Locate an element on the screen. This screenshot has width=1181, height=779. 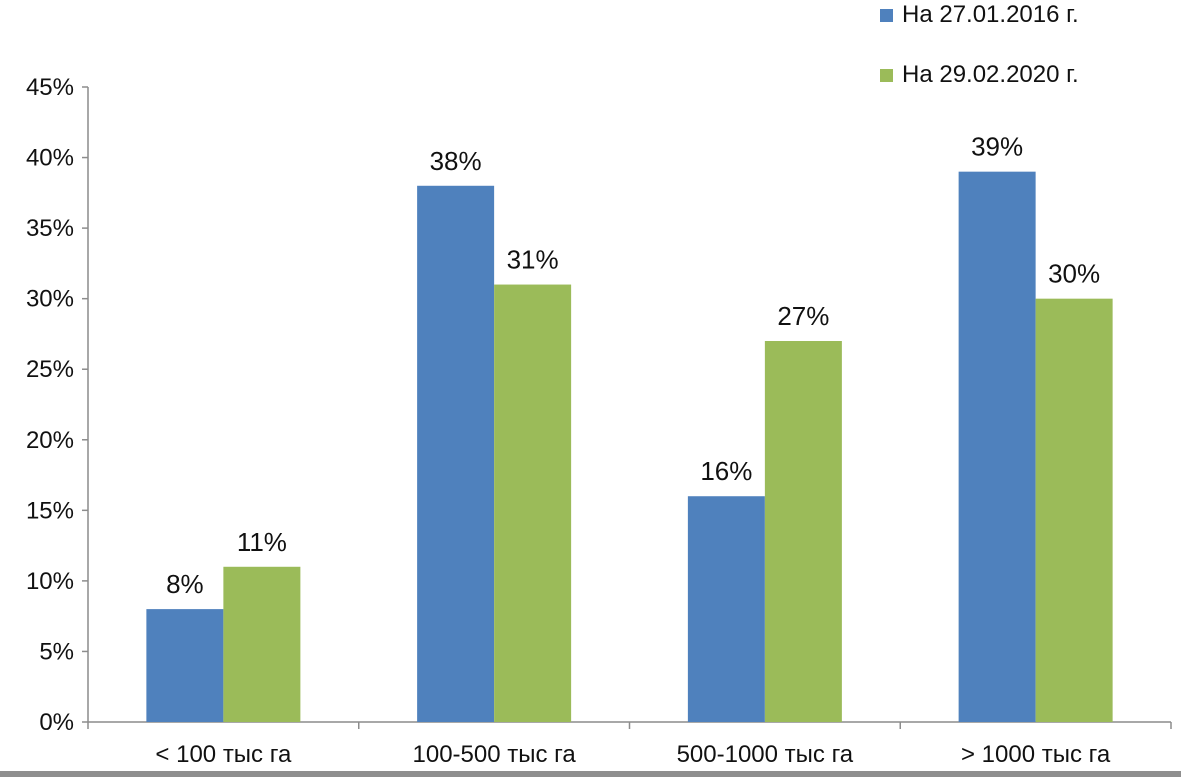
x-tick-label: 500-1000 тыс га is located at coordinates (765, 754).